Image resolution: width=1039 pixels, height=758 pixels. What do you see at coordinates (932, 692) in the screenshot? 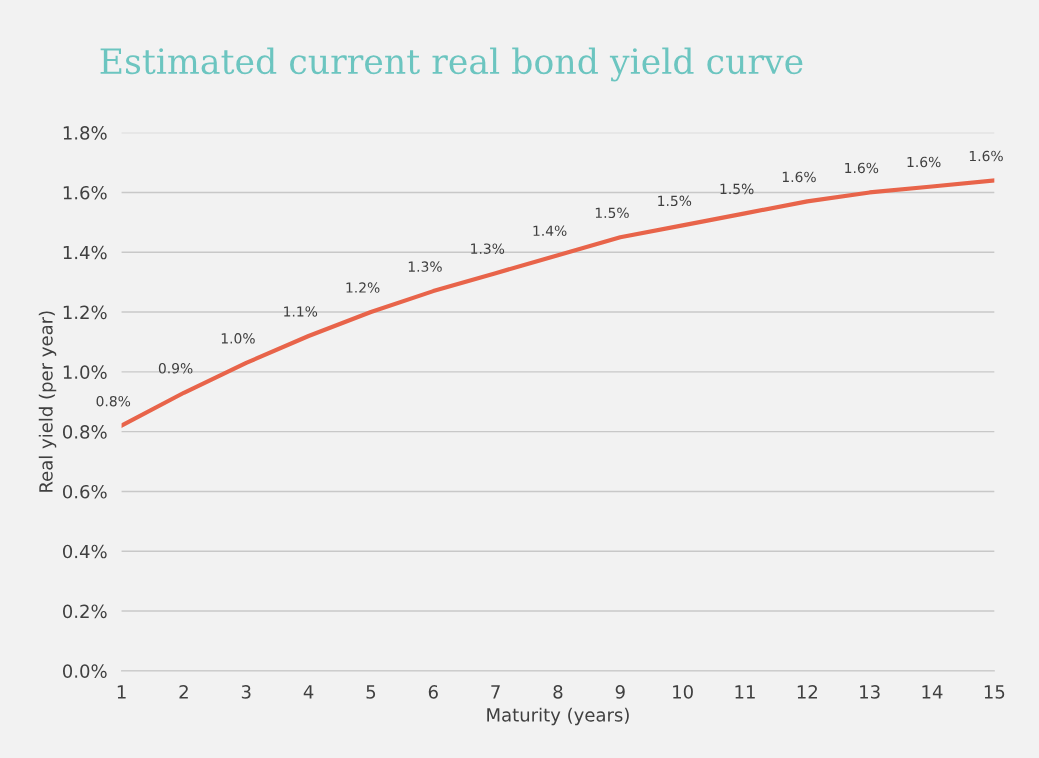
I see `x-tick-label: 14` at bounding box center [932, 692].